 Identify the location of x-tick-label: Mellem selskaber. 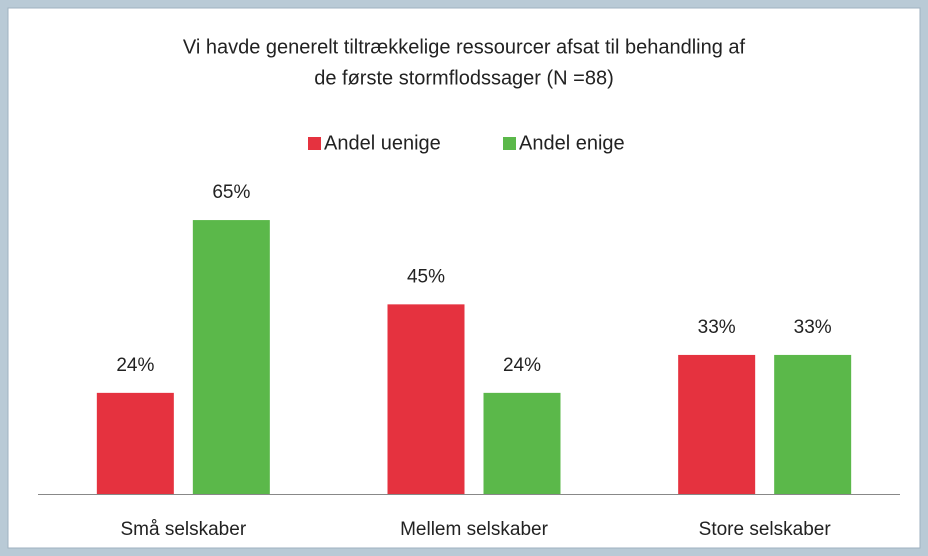
(474, 529).